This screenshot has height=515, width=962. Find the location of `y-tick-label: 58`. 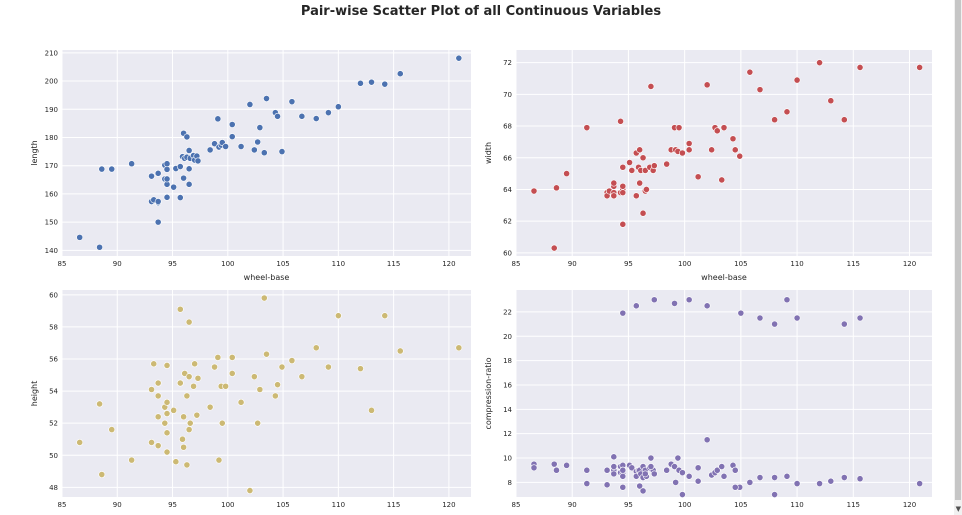

y-tick-label: 58 is located at coordinates (53, 327).